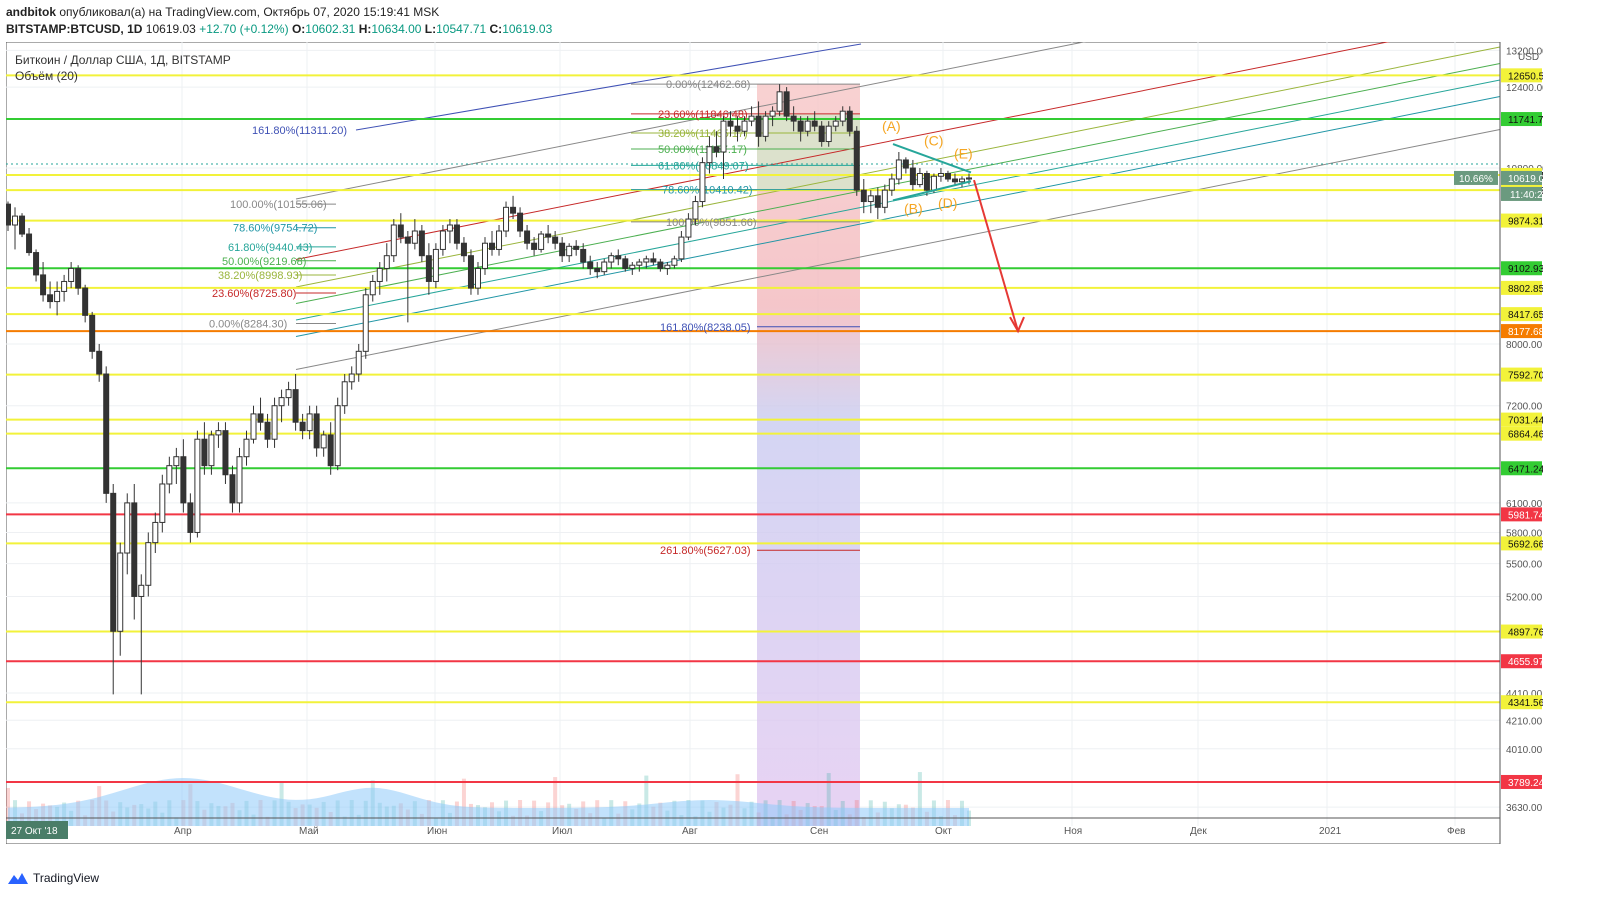 The height and width of the screenshot is (898, 1604). I want to click on x-tick-label: Окт, so click(943, 831).